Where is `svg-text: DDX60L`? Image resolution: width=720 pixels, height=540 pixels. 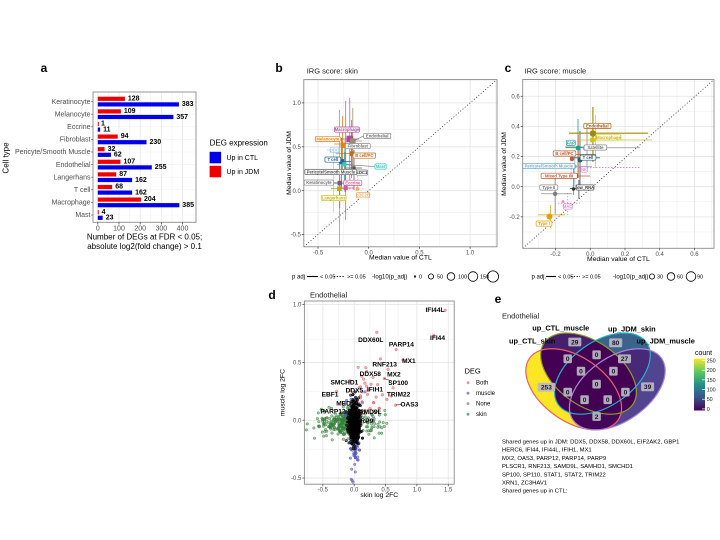
svg-text: DDX60L is located at coordinates (370, 340).